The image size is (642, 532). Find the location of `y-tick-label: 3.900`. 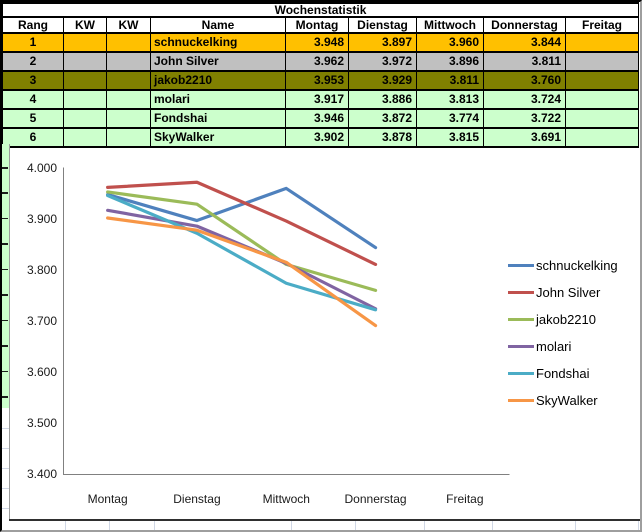

y-tick-label: 3.900 is located at coordinates (41, 218).